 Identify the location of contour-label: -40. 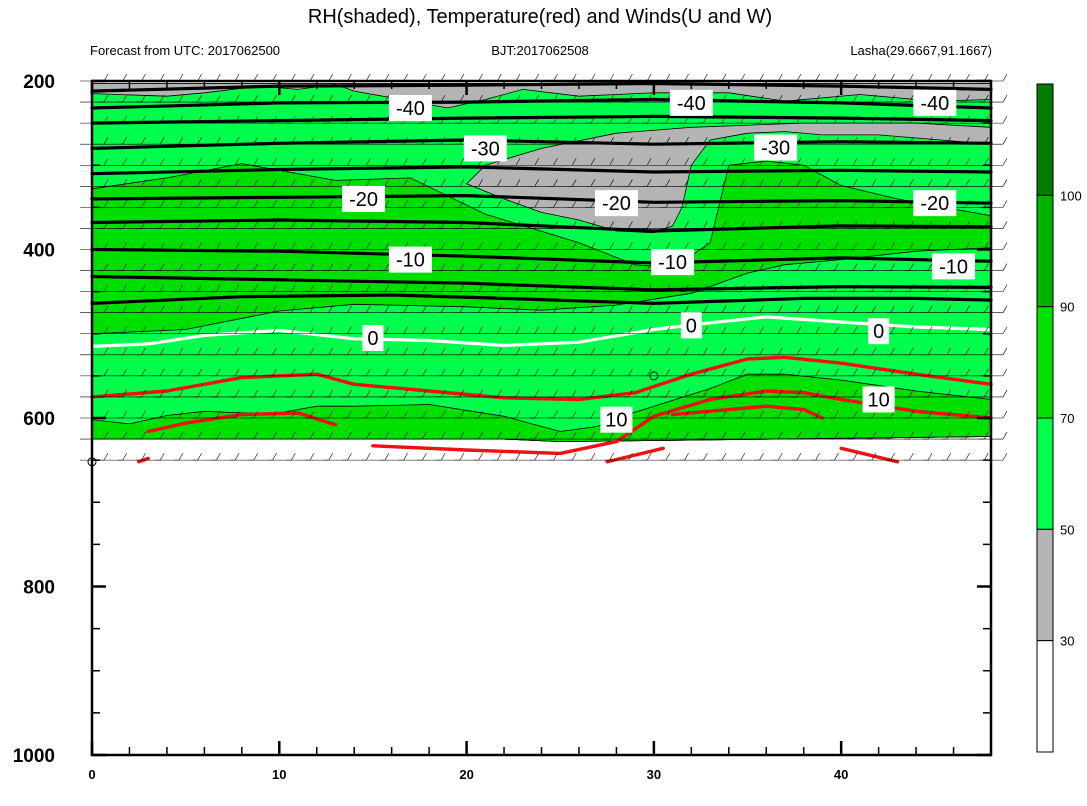
(934, 104).